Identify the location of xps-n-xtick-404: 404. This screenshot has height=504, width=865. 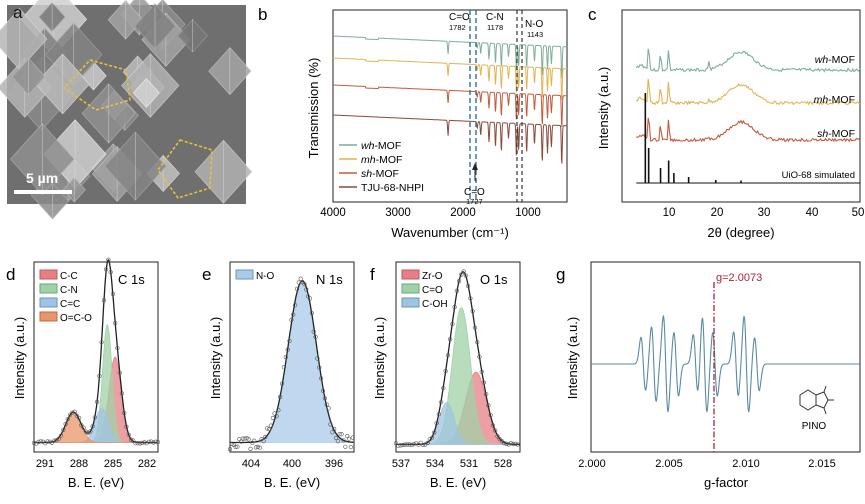
(251, 464).